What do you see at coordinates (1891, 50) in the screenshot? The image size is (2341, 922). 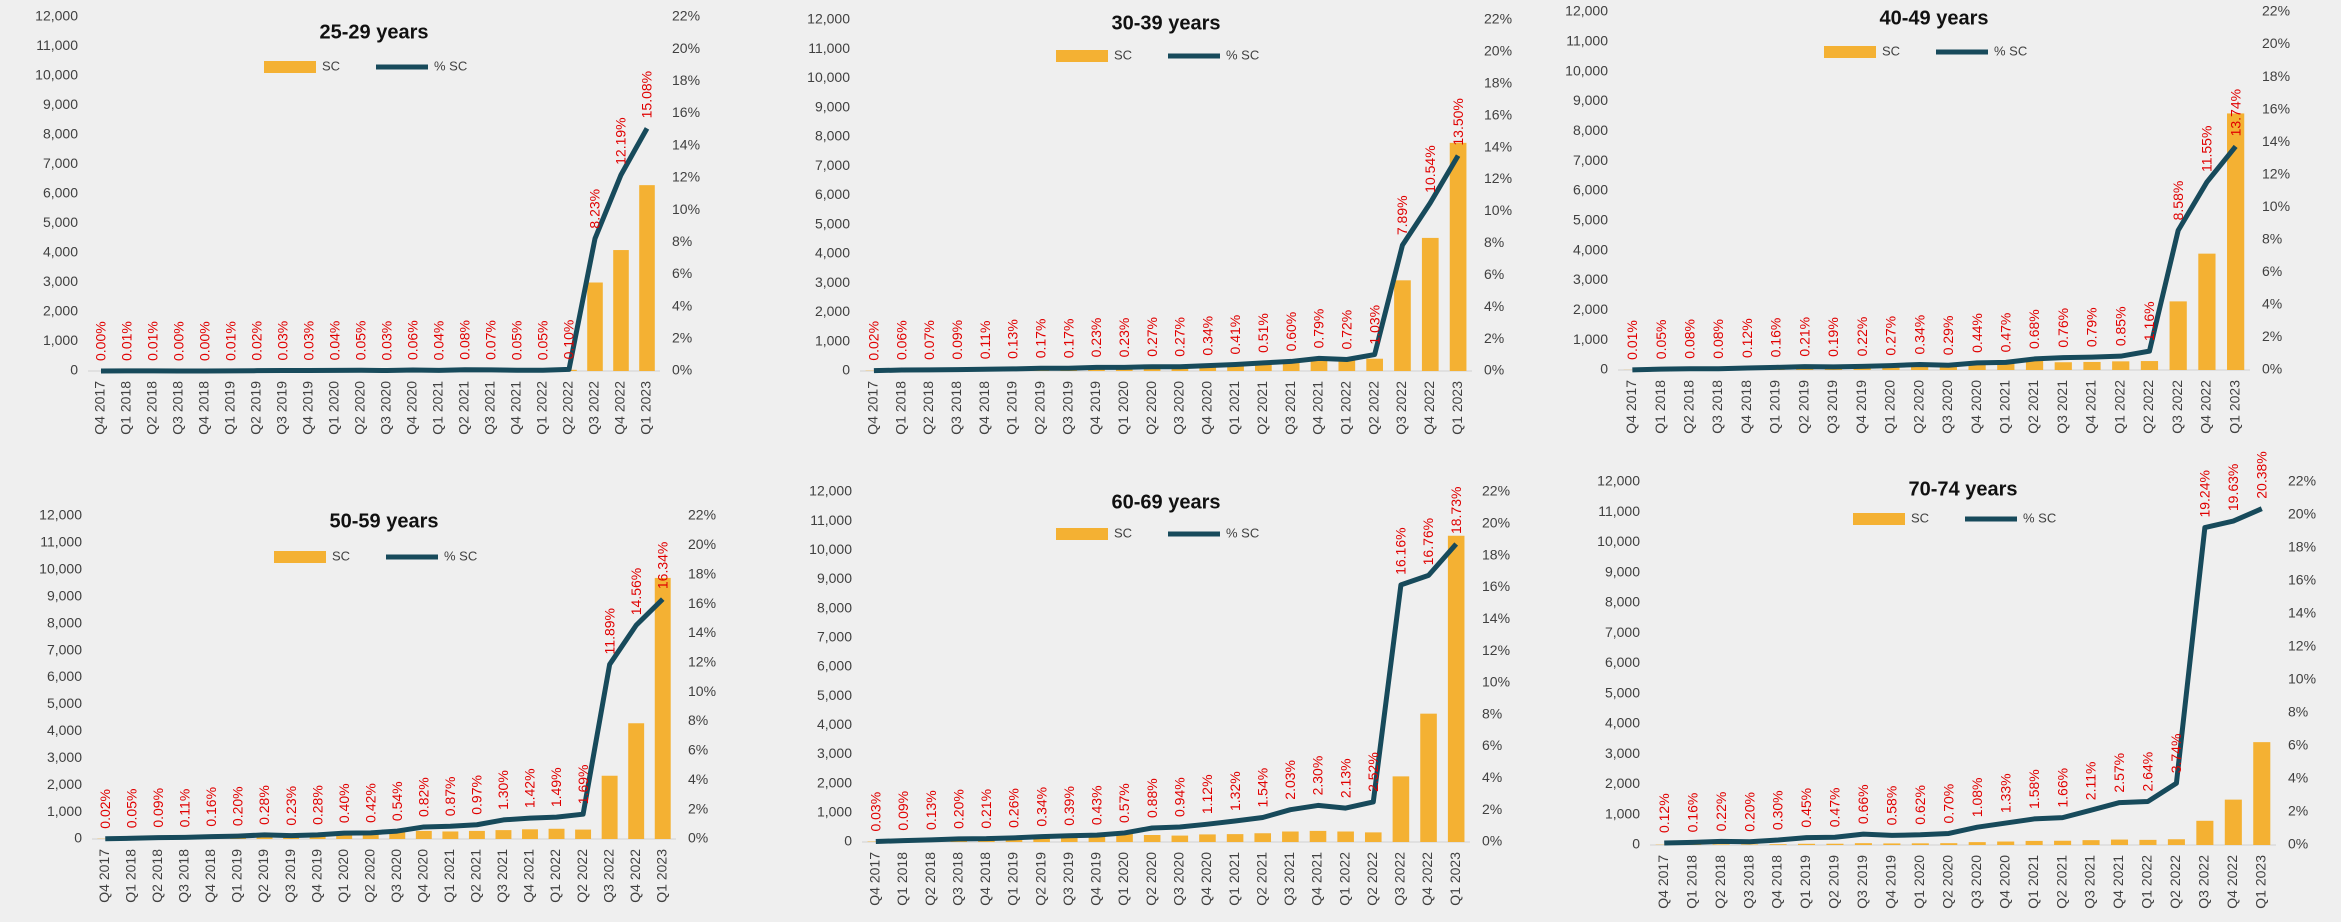 I see `legend-label: SC` at bounding box center [1891, 50].